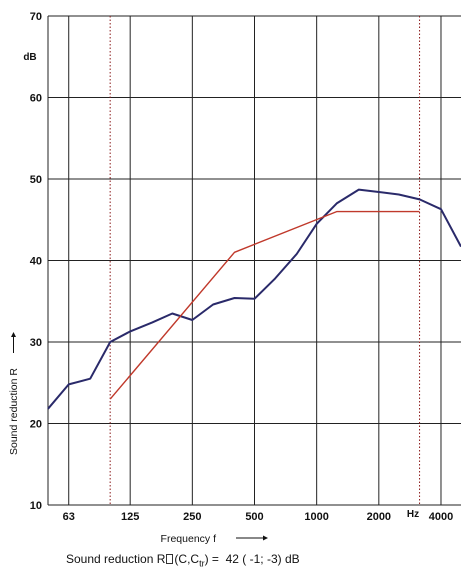  What do you see at coordinates (441, 517) in the screenshot?
I see `x-tick-label: 4000` at bounding box center [441, 517].